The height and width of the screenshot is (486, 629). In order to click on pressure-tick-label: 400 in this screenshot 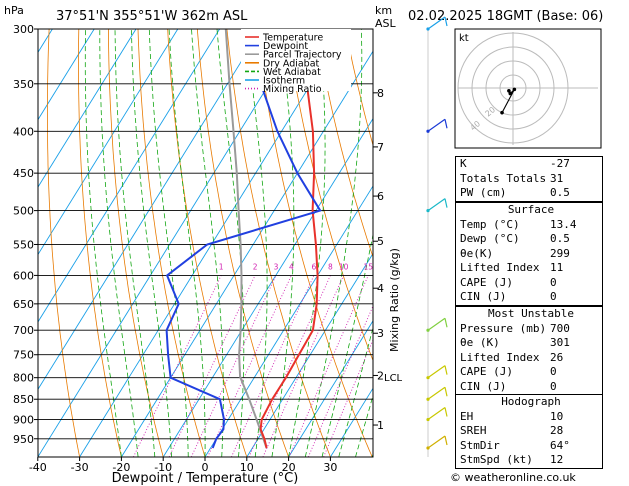, I will do `click(23, 131)`.